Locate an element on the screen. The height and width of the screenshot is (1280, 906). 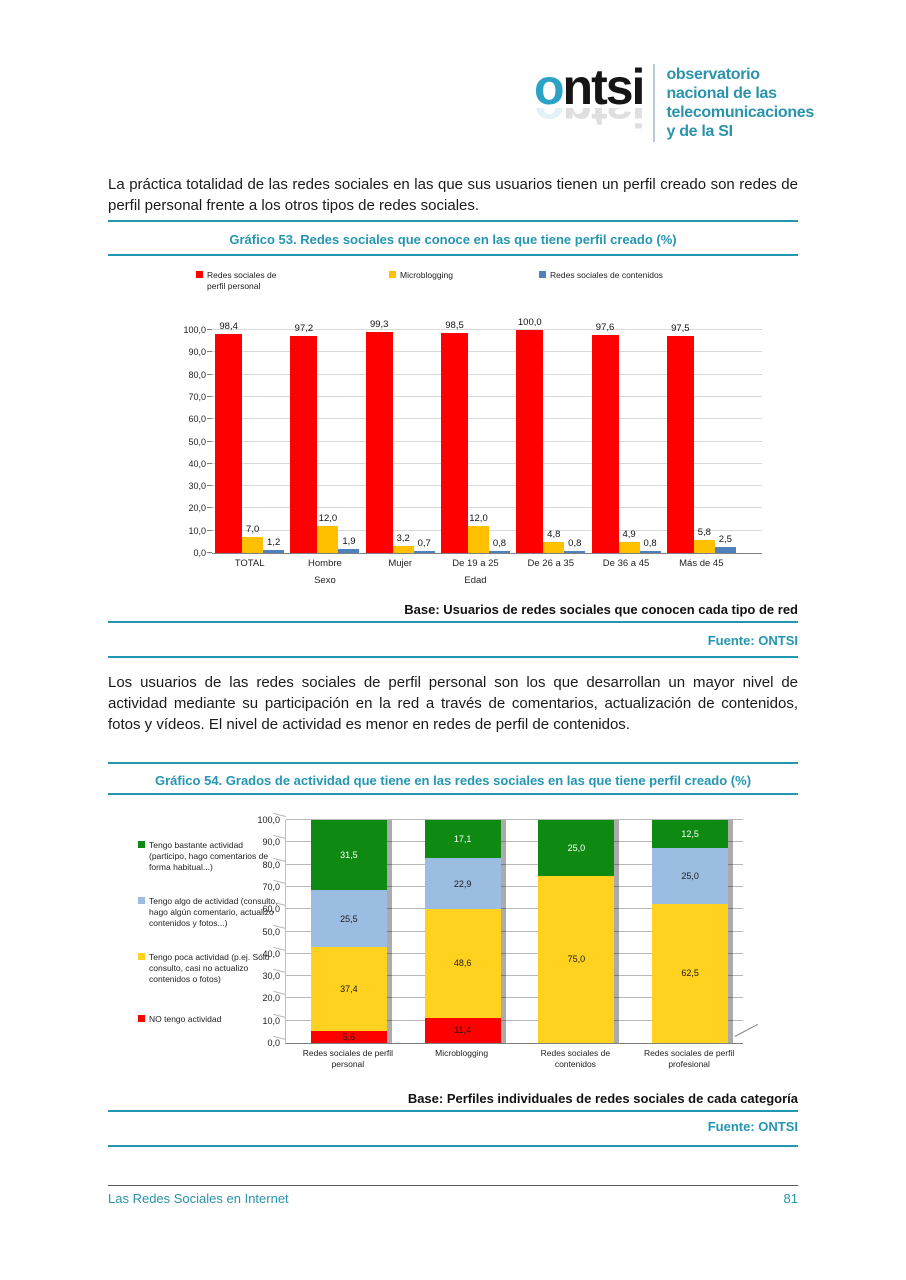
bar: 100,0 is located at coordinates (530, 435).